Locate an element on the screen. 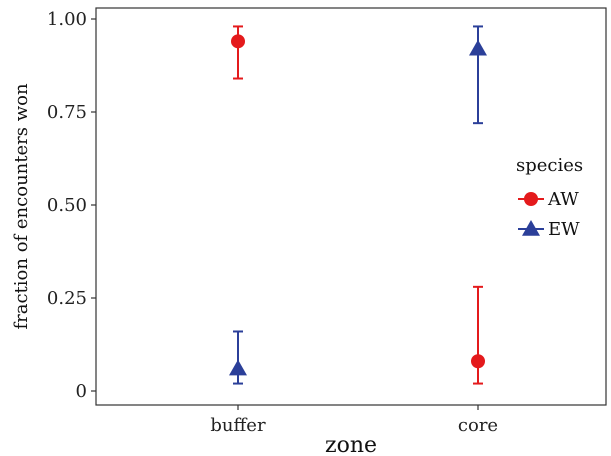 The width and height of the screenshot is (611, 456). legend-marker-aw is located at coordinates (531, 199).